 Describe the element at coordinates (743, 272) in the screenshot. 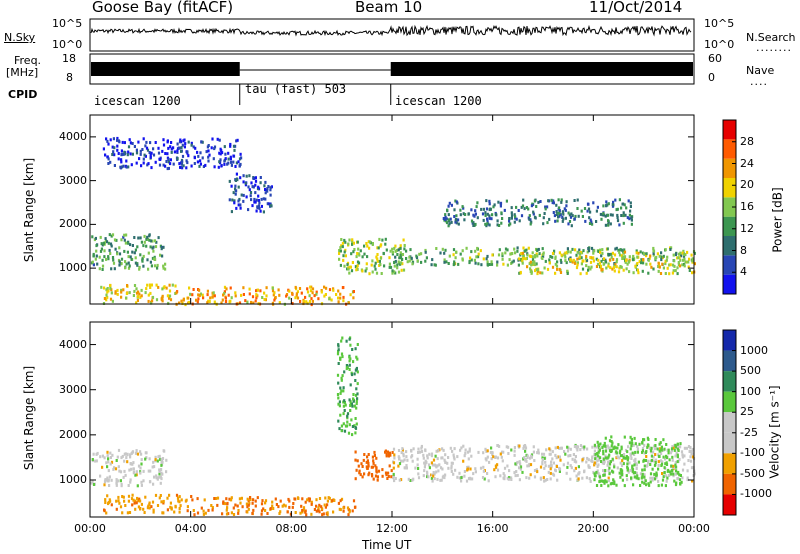

I see `power-colorbar-label: 4` at that location.